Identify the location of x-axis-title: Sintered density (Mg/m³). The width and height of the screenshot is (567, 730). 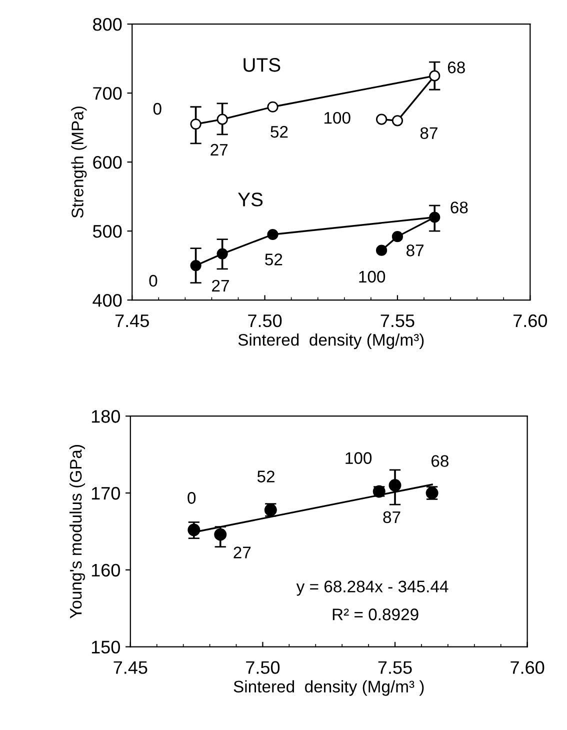
(331, 342).